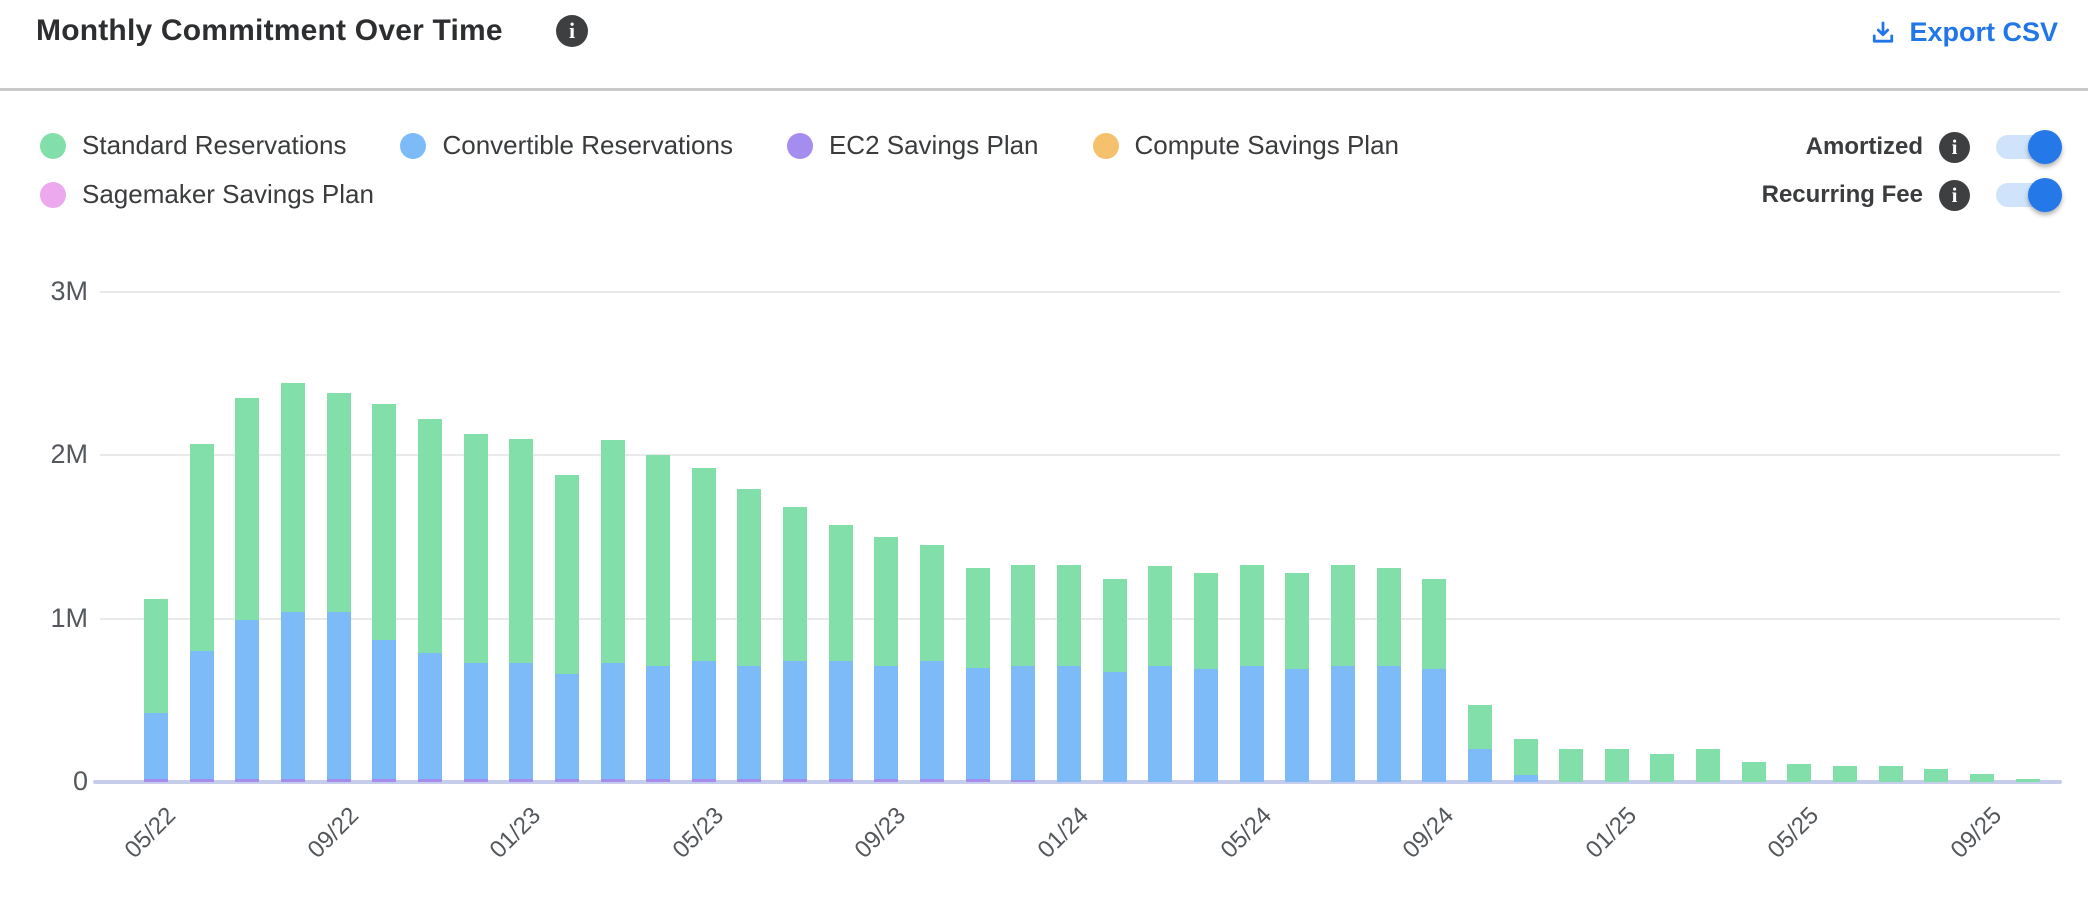 Image resolution: width=2088 pixels, height=922 pixels. I want to click on bar-06/23, so click(749, 391).